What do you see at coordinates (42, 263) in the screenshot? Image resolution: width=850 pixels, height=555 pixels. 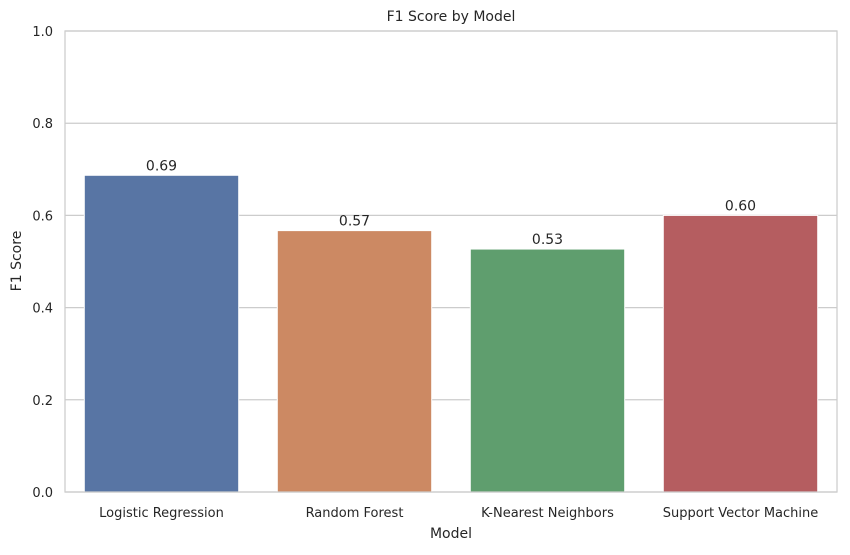 I see `y-tick-labels: 0.0 0.2 0.4 0.6 0.8 1.0` at bounding box center [42, 263].